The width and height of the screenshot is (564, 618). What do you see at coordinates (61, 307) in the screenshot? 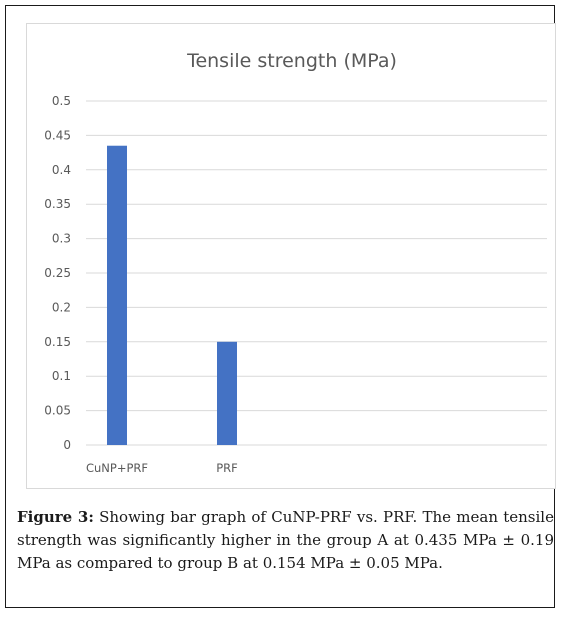
I see `y-tick-label: 0.2` at bounding box center [61, 307].